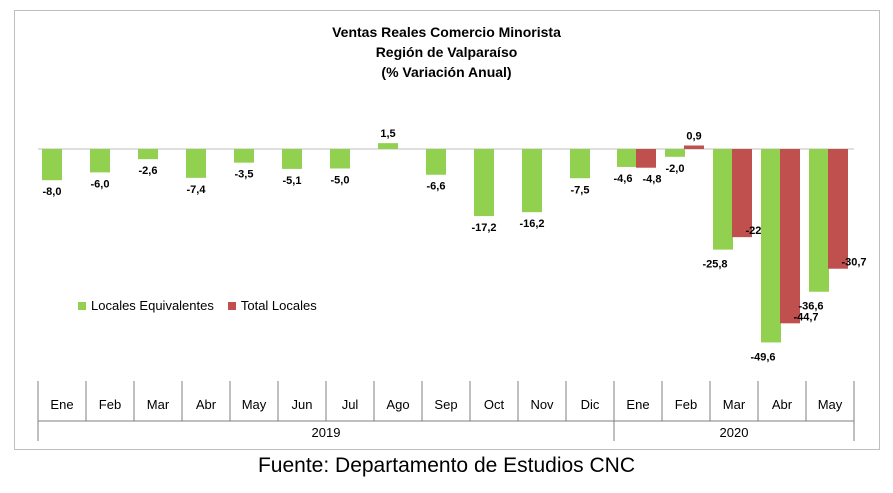 The image size is (893, 493). What do you see at coordinates (278, 305) in the screenshot?
I see `legend-label: Total Locales` at bounding box center [278, 305].